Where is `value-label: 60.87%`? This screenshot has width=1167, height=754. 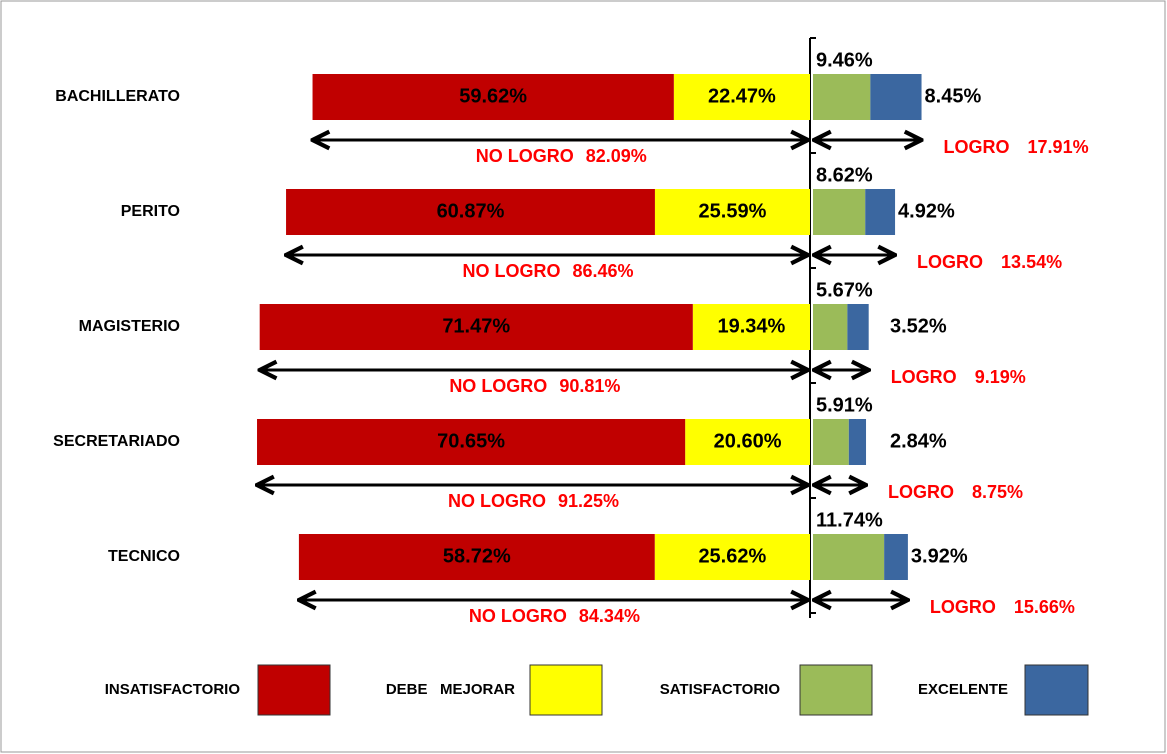 value-label: 60.87% is located at coordinates (471, 211).